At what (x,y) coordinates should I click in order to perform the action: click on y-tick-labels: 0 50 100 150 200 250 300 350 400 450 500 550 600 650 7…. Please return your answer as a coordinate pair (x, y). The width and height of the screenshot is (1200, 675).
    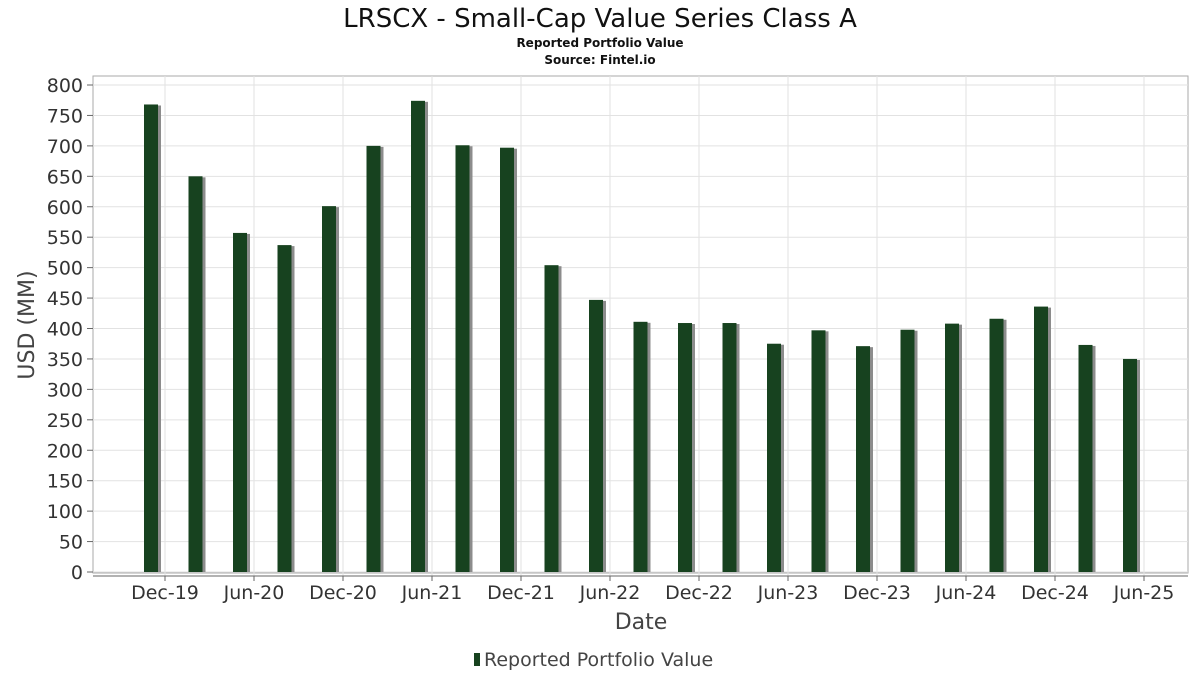
    Looking at the image, I should click on (65, 329).